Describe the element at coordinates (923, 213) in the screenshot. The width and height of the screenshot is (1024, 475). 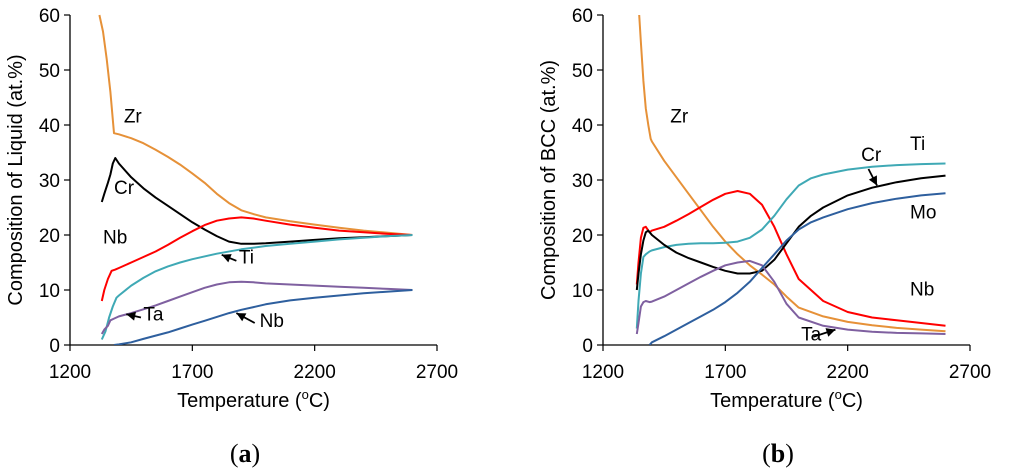
I see `series-label-mo: Mo` at that location.